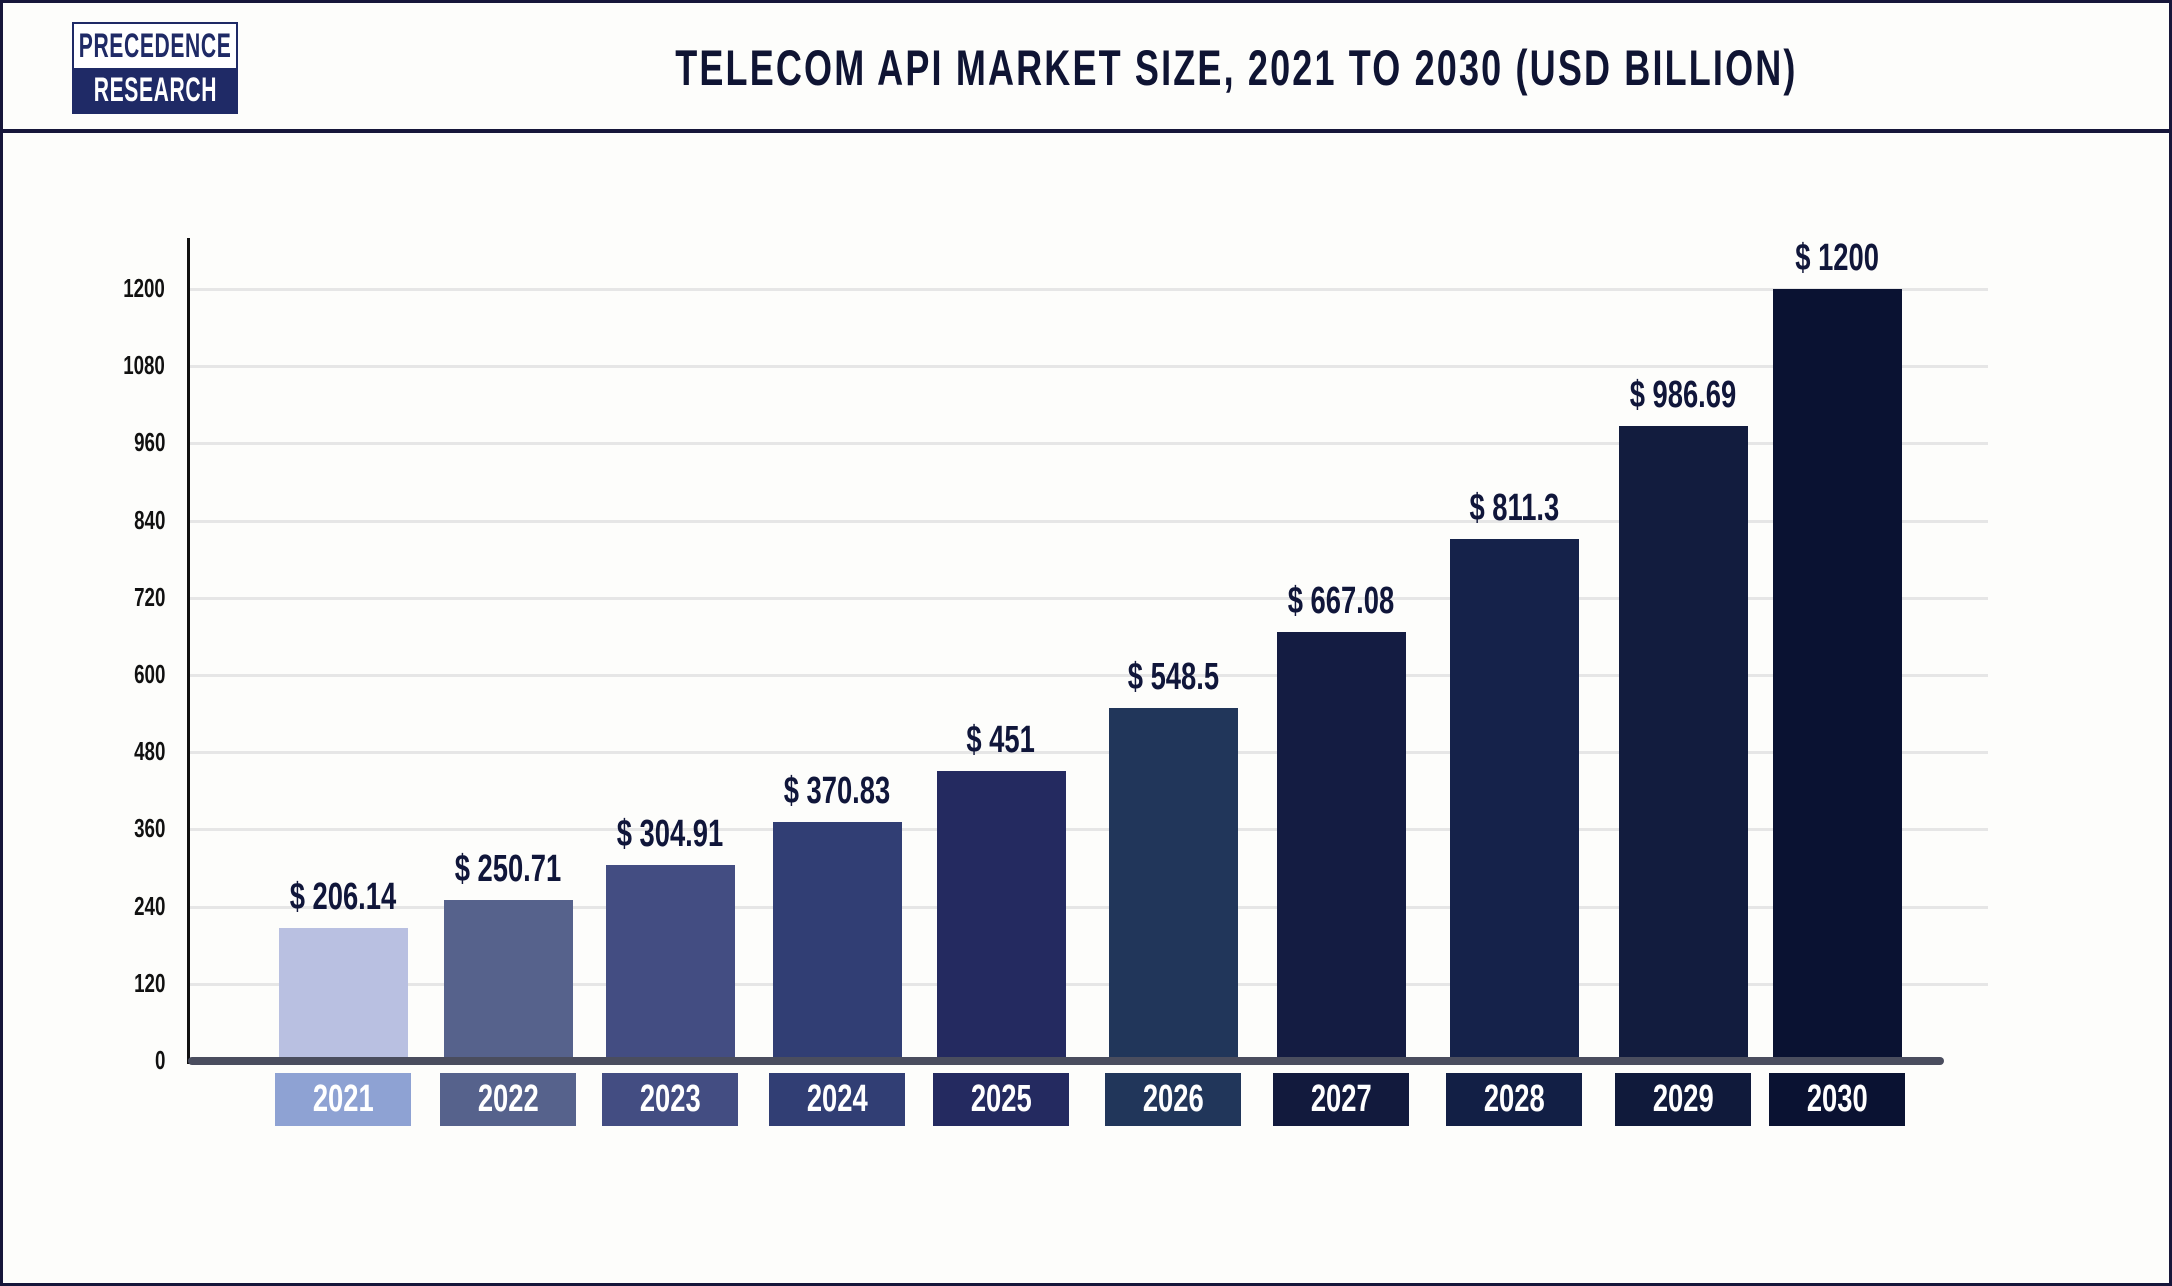 Image resolution: width=2172 pixels, height=1286 pixels. I want to click on data-label: $ 451, so click(1001, 740).